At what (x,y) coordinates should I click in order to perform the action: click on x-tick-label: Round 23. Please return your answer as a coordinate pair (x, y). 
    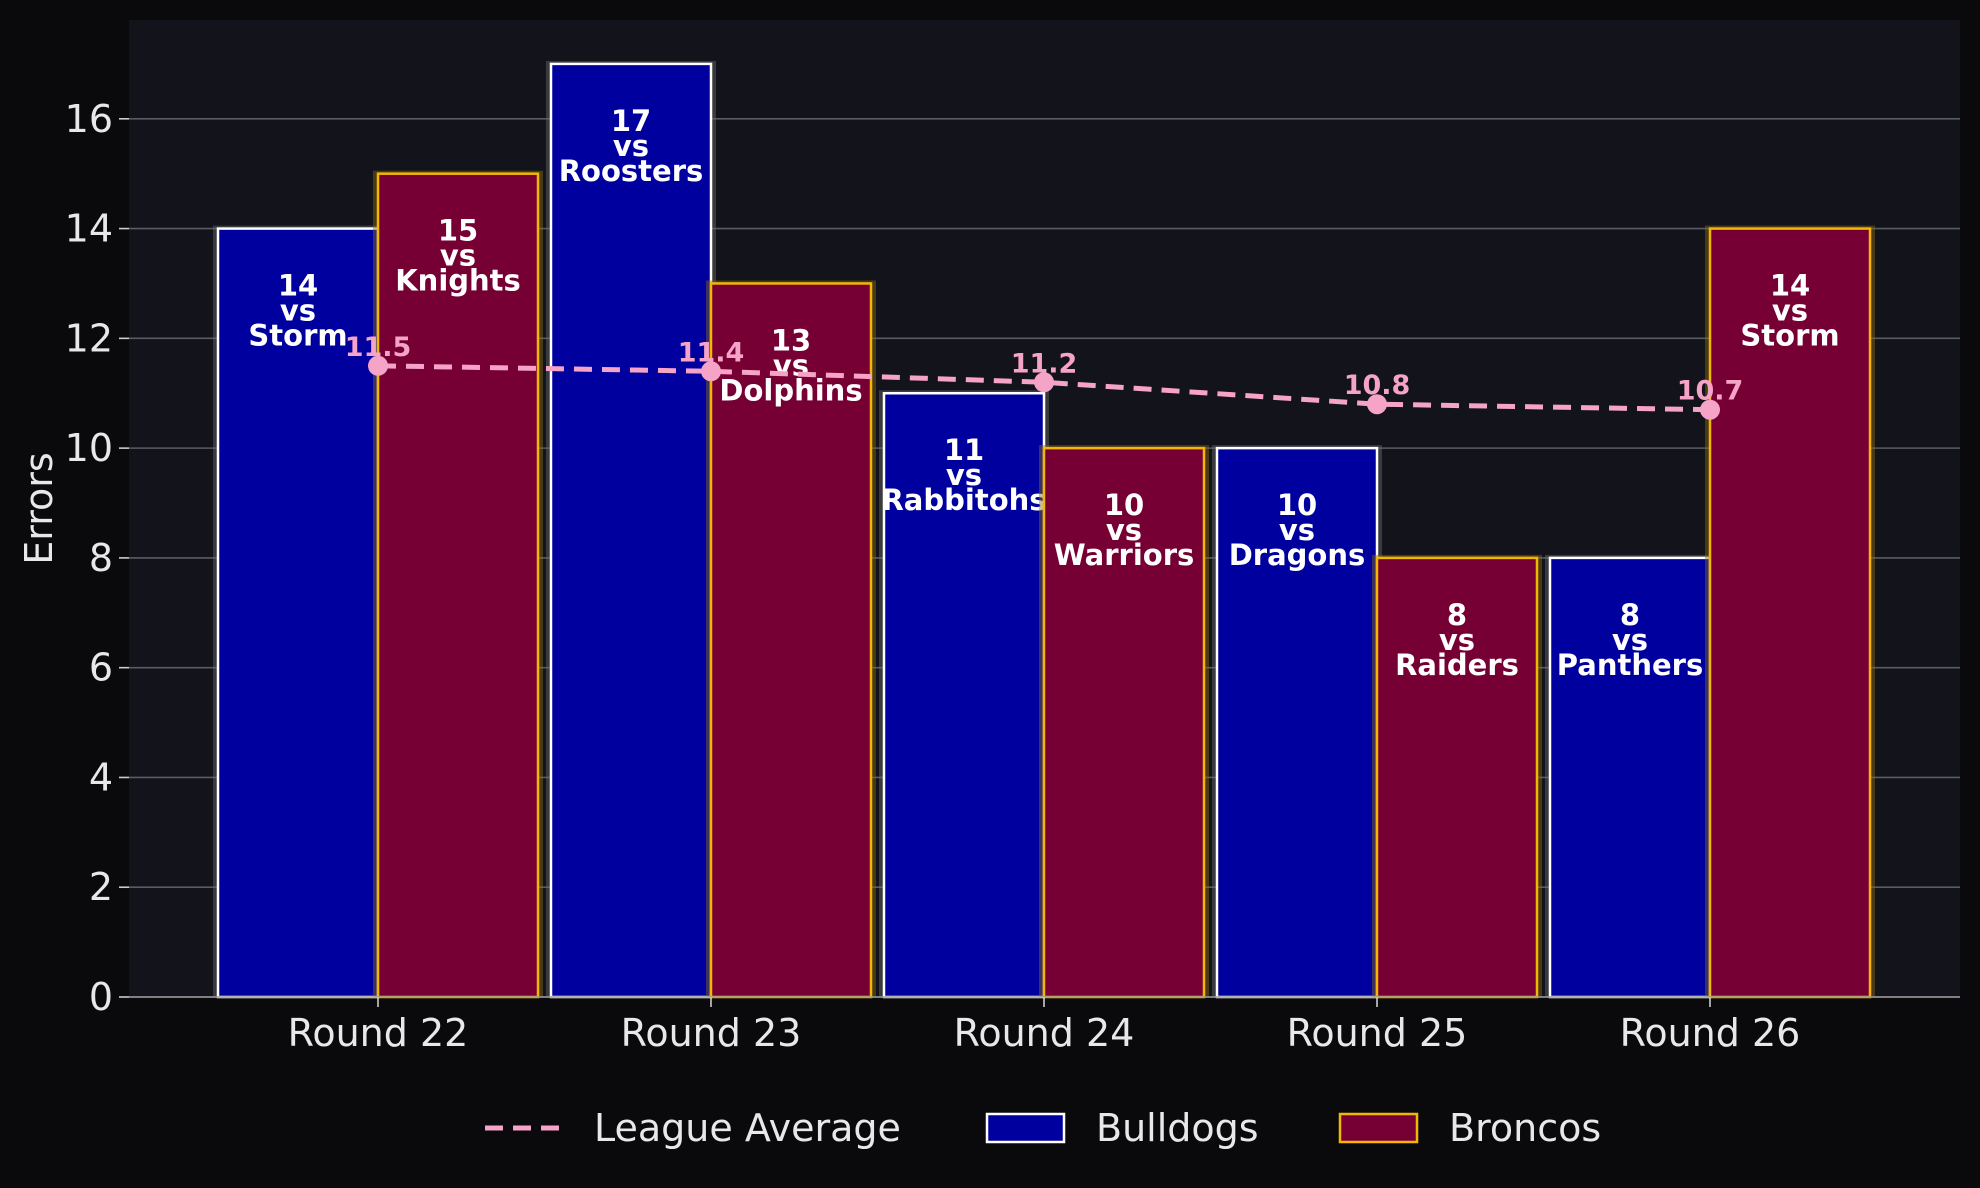
    Looking at the image, I should click on (711, 1033).